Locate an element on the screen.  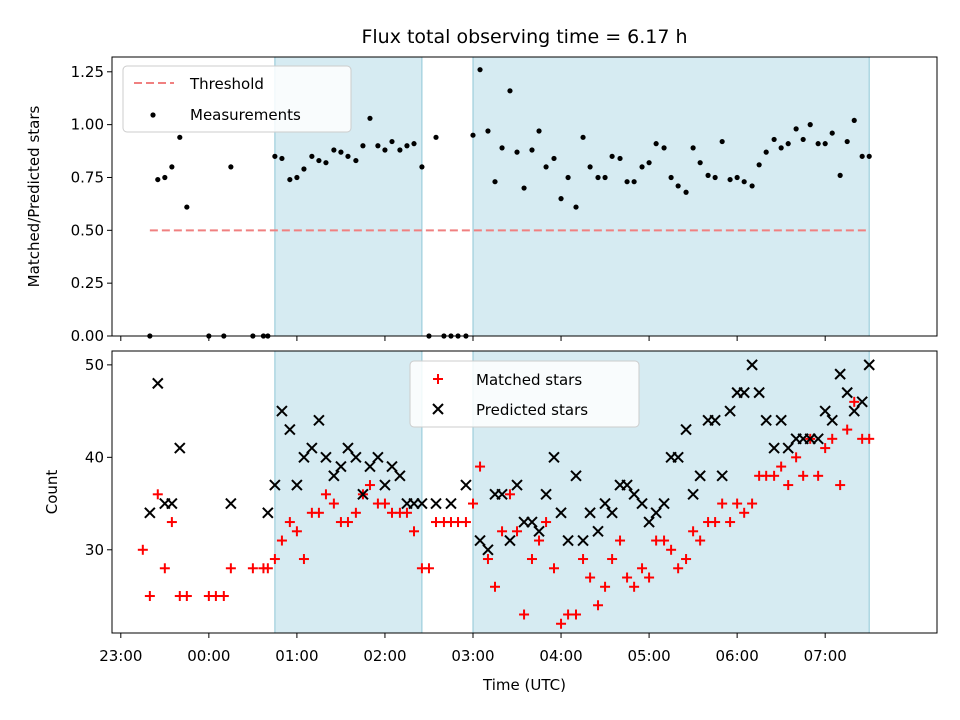
top-legend: Threshold Measurements is located at coordinates (237, 99).